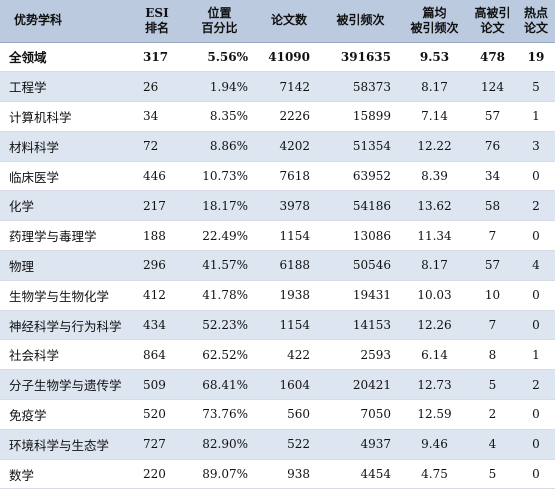  I want to click on cell-highly-cited: 76, so click(492, 146).